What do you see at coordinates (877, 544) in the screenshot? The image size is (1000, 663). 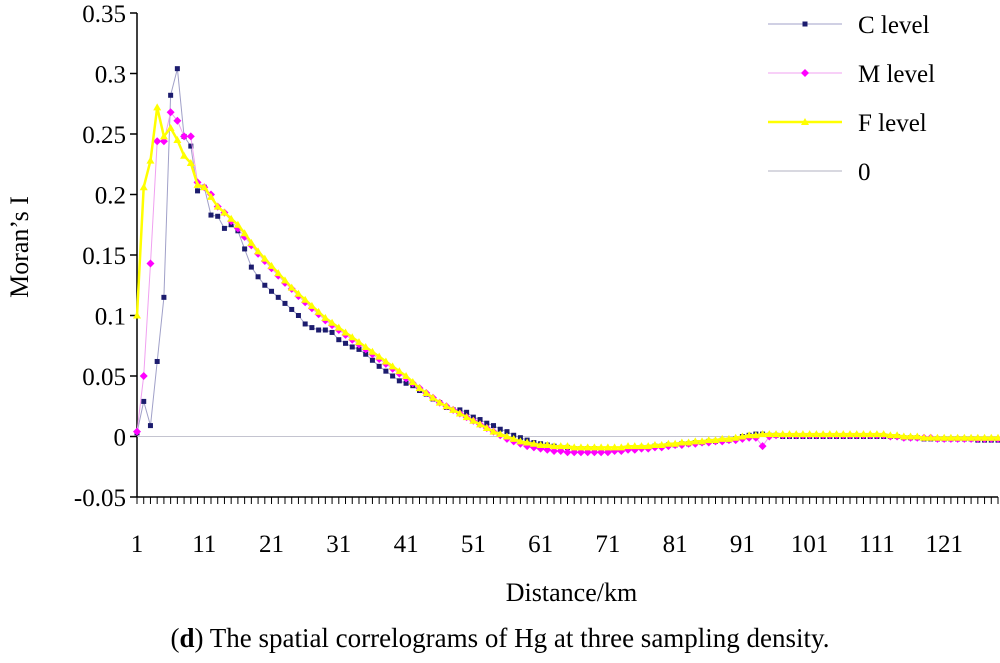 I see `x-tick-label: 111` at bounding box center [877, 544].